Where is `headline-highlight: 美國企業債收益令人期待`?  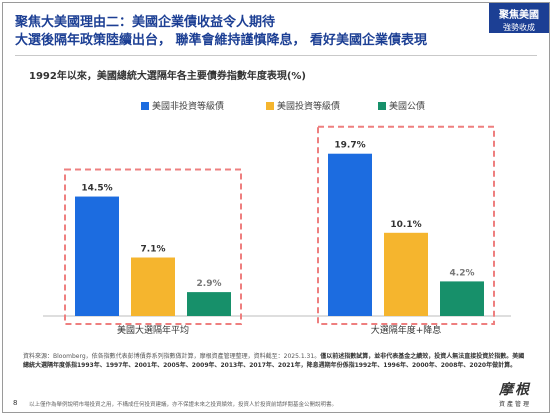
headline-highlight: 美國企業債收益令人期待 is located at coordinates (204, 22).